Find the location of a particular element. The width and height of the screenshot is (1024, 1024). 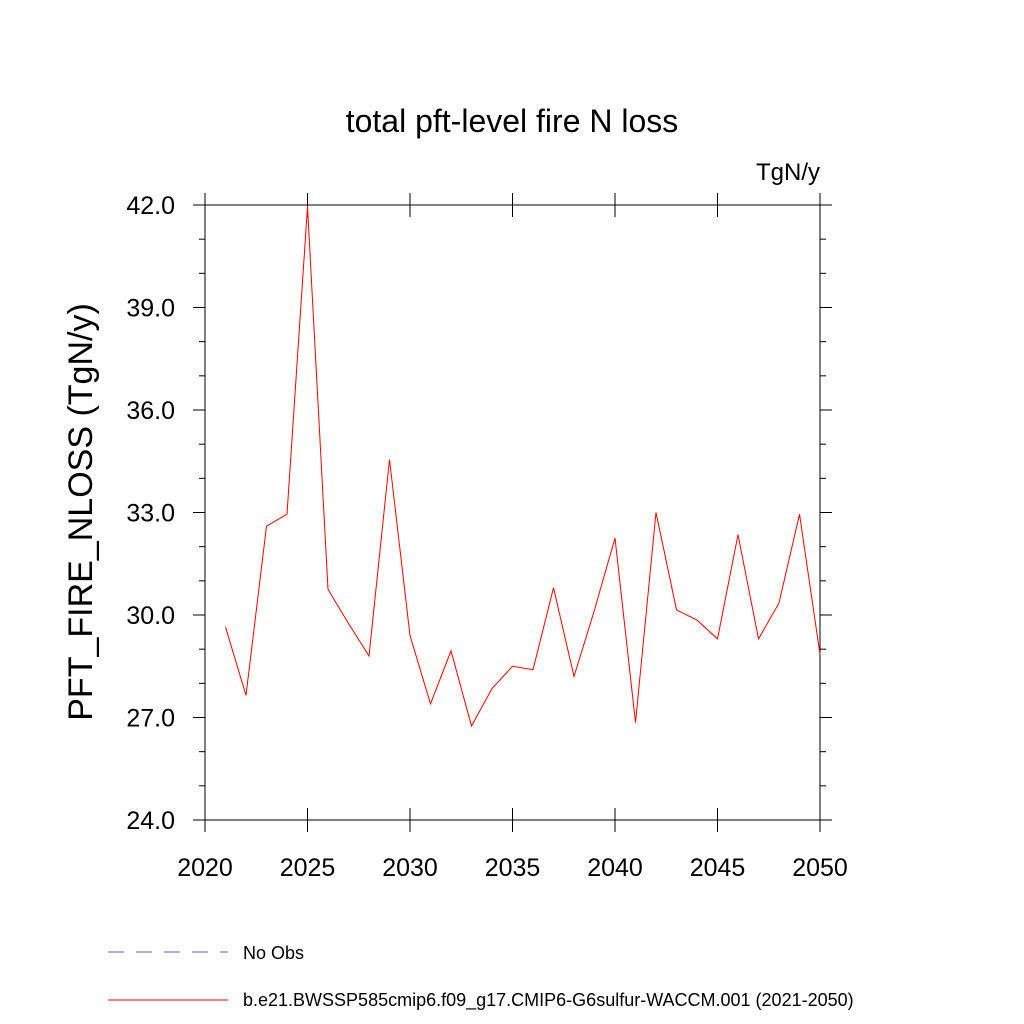

x-tick-label: 2020 is located at coordinates (205, 868).